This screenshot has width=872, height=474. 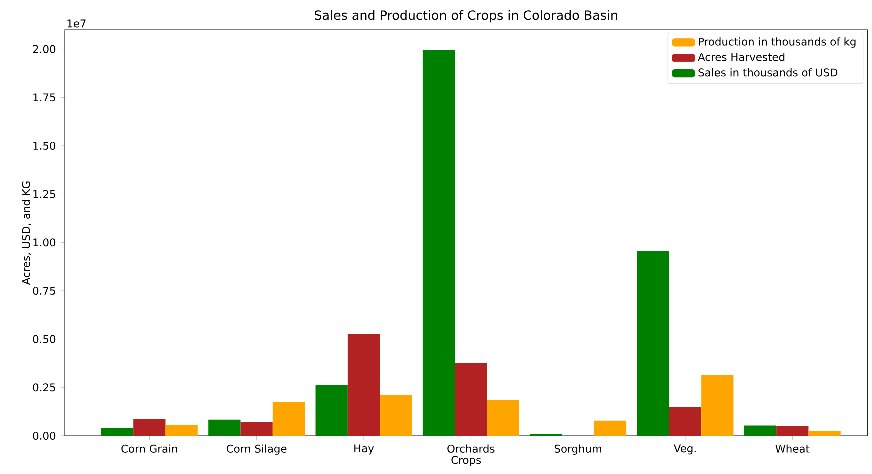 What do you see at coordinates (471, 448) in the screenshot?
I see `x-tick-label: Orchards` at bounding box center [471, 448].